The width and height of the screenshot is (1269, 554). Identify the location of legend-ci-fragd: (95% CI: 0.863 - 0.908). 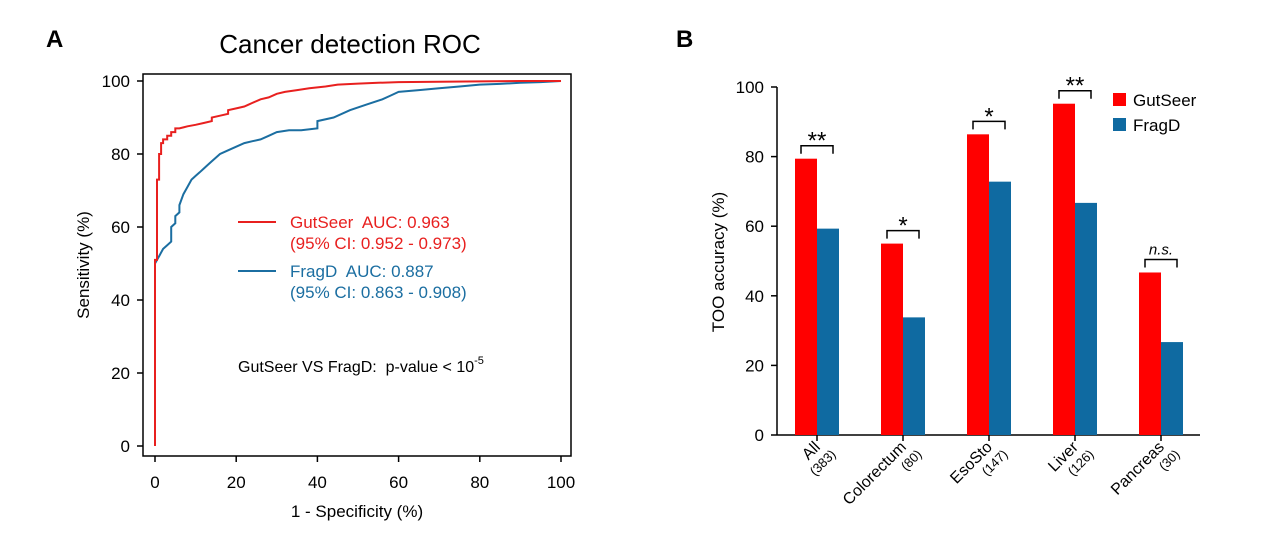
(378, 292).